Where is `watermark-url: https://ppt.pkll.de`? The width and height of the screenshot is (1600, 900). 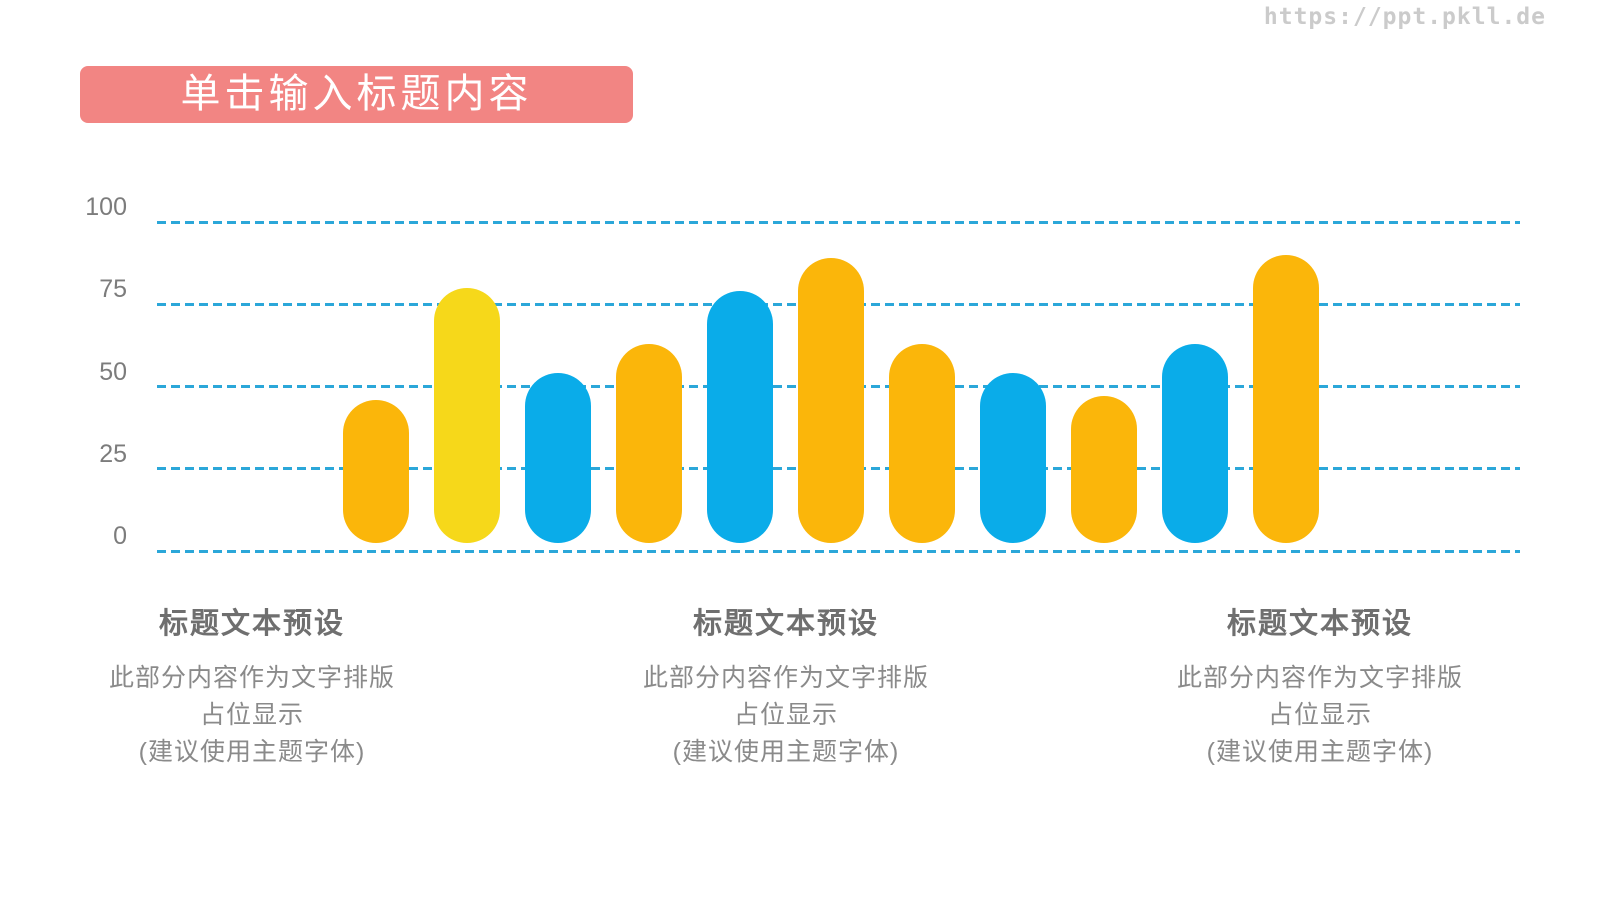 watermark-url: https://ppt.pkll.de is located at coordinates (1404, 17).